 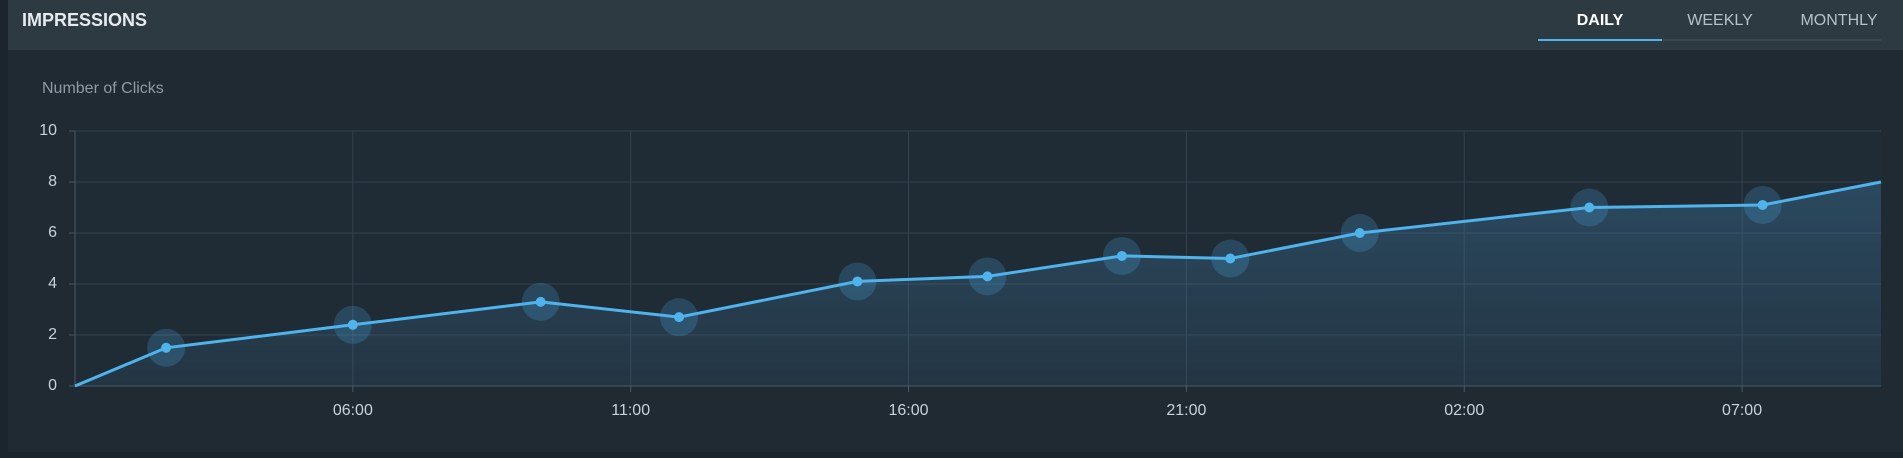 I want to click on y-tick-label: 8, so click(x=52, y=181).